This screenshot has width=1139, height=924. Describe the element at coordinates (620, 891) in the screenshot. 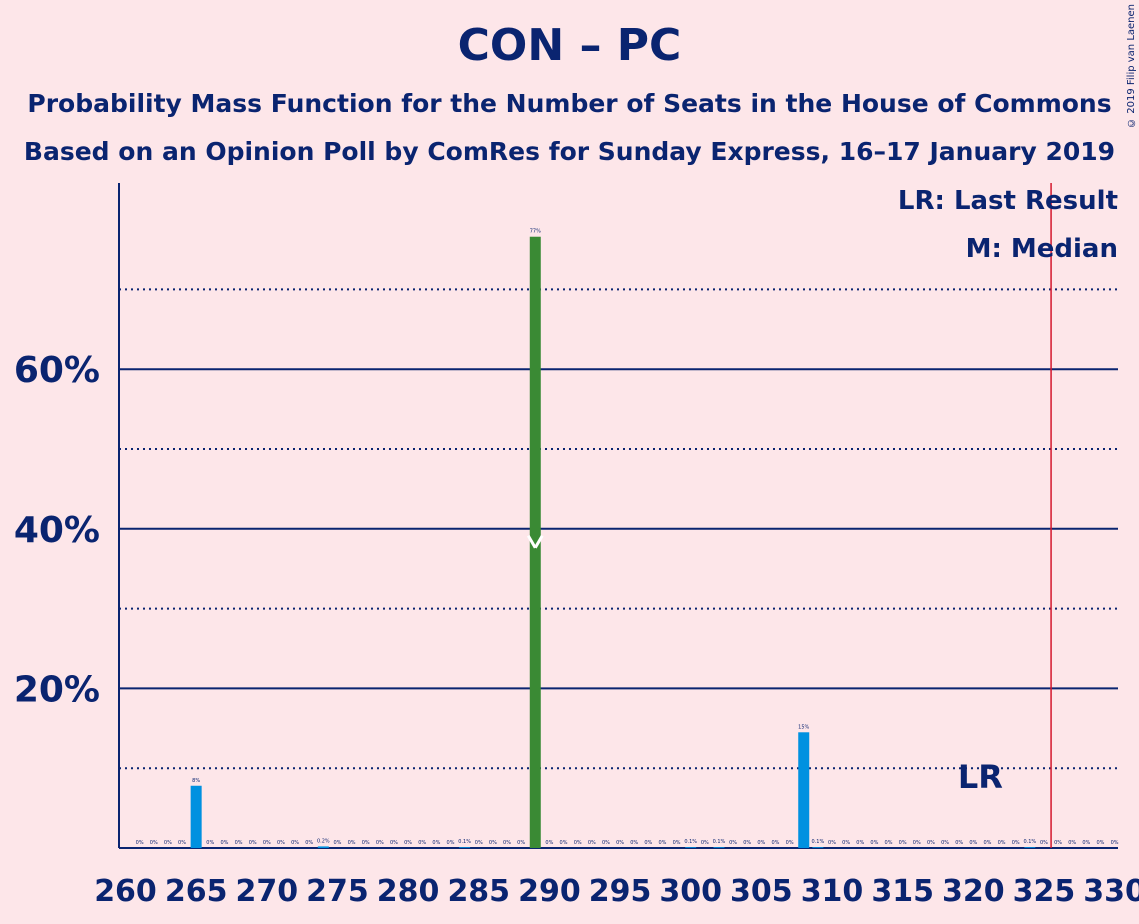

I see `x-tick-label: 295` at that location.